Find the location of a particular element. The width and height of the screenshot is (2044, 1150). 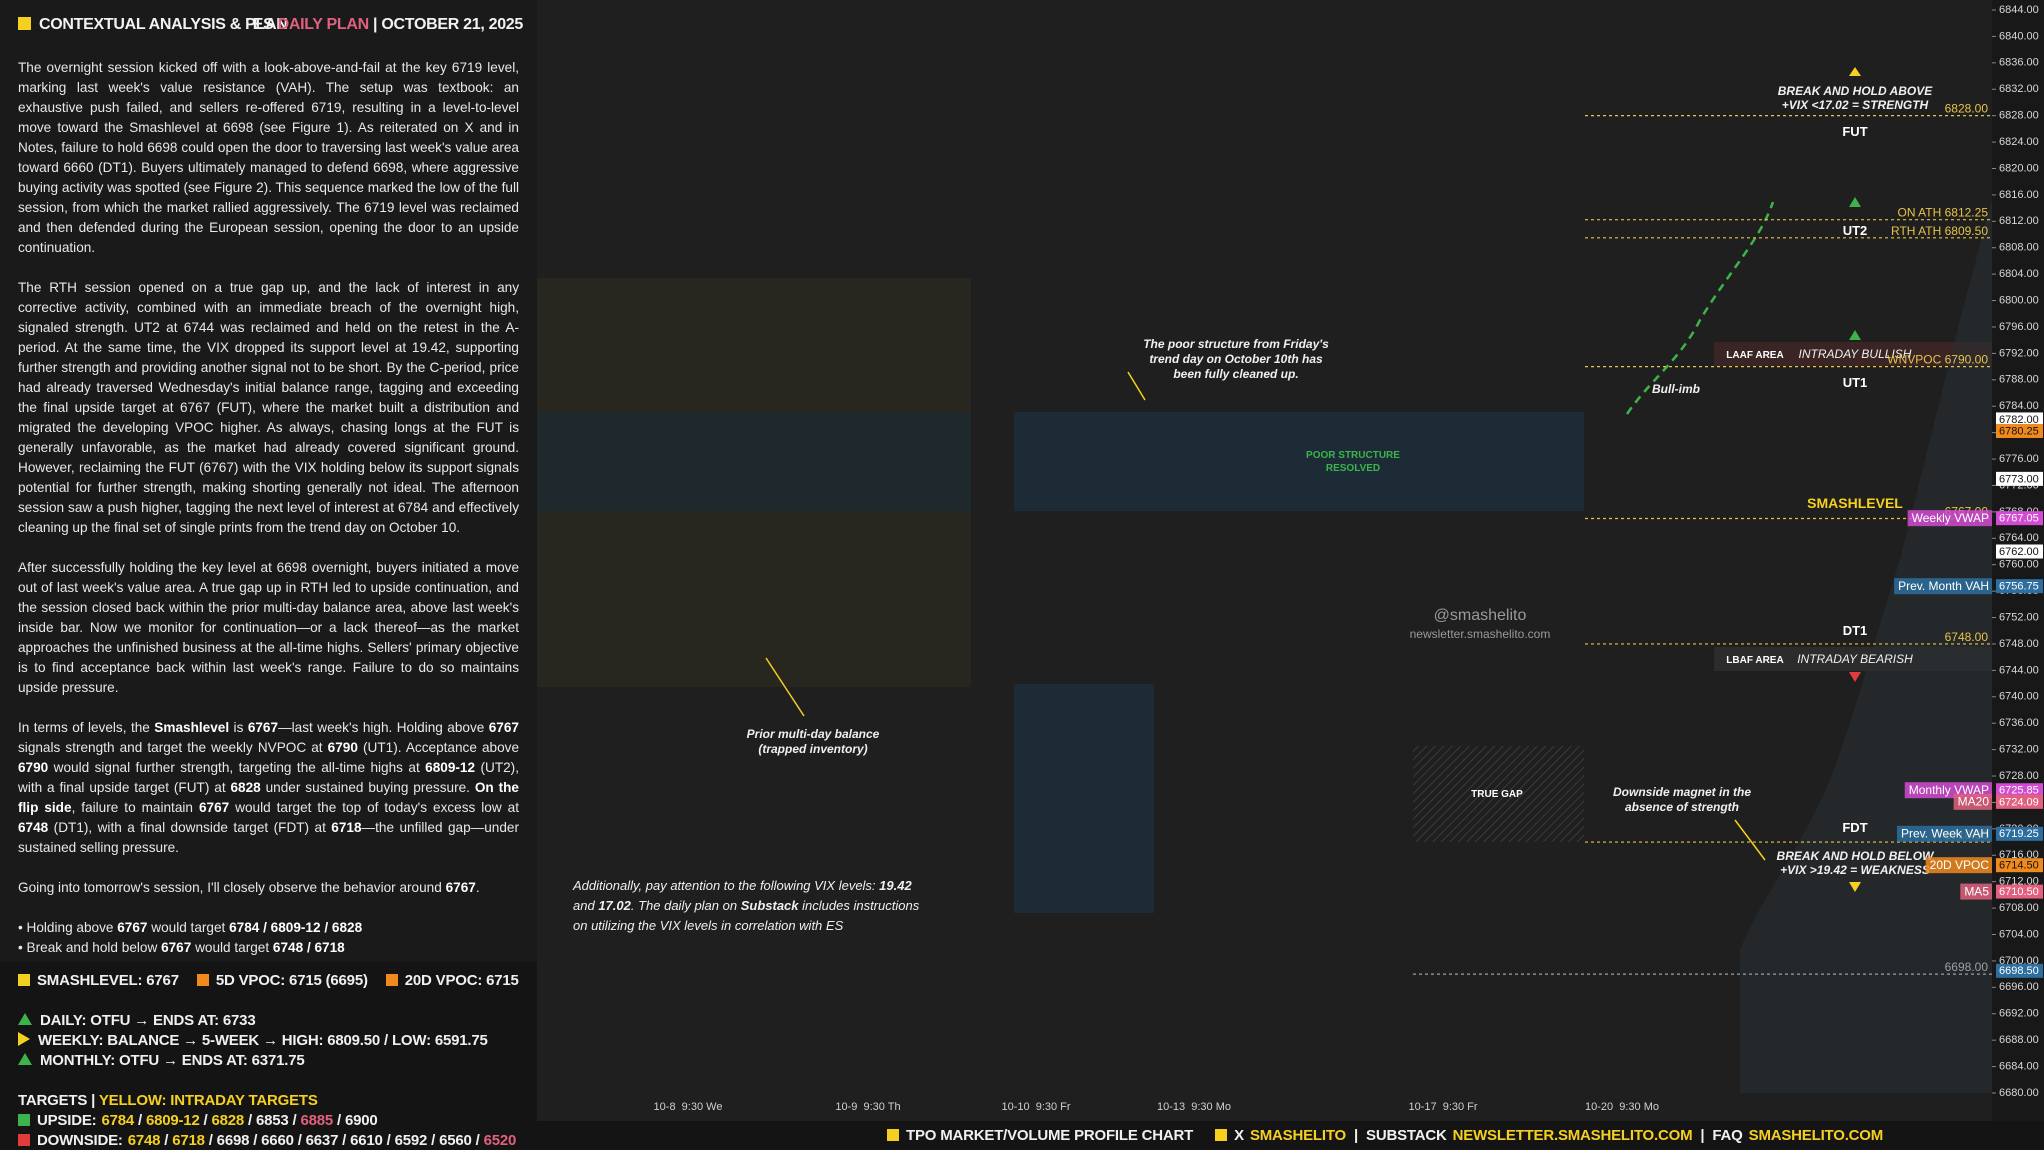

timeframe: DAILY: OTFU → ENDS AT: 6733 is located at coordinates (137, 1020).